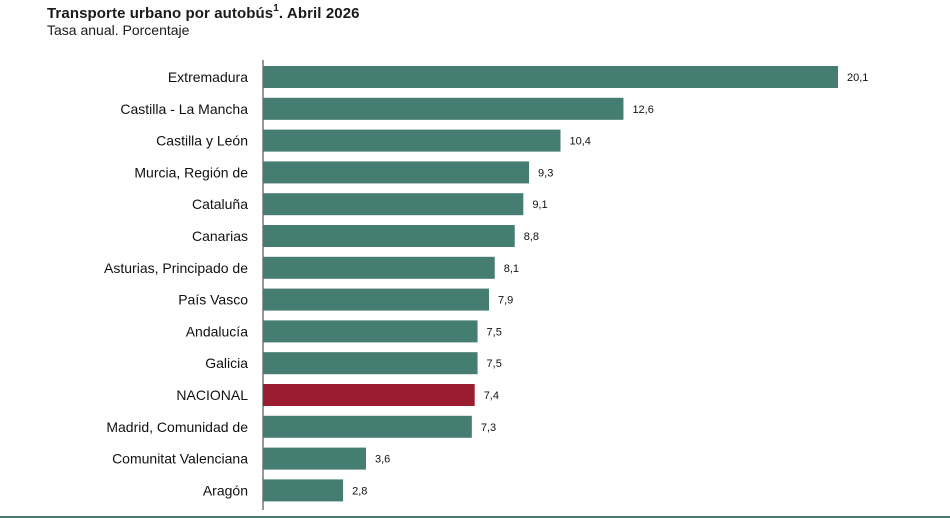  What do you see at coordinates (319, 13) in the screenshot?
I see `chart-title-tail: . Abril 2026` at bounding box center [319, 13].